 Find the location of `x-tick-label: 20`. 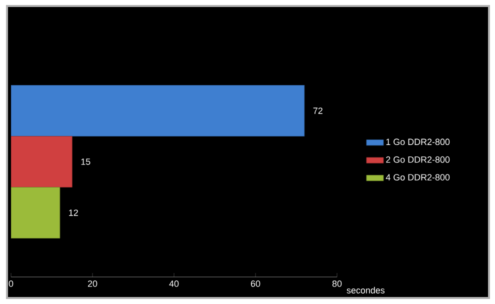

x-tick-label: 20 is located at coordinates (93, 283).